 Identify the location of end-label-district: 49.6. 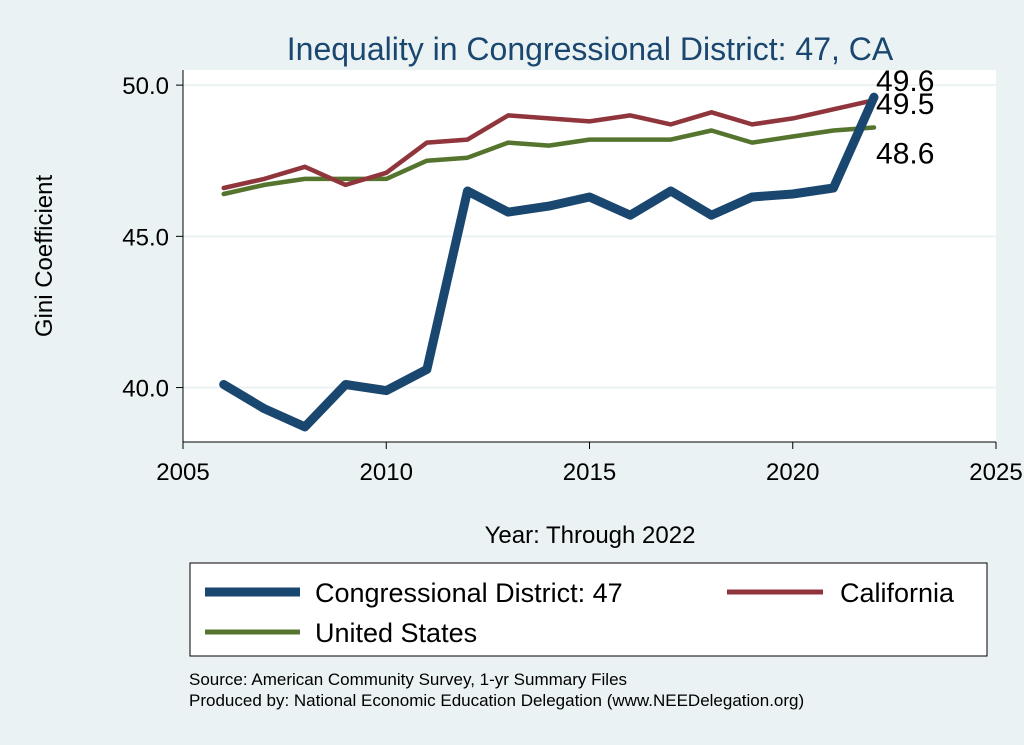
(905, 81).